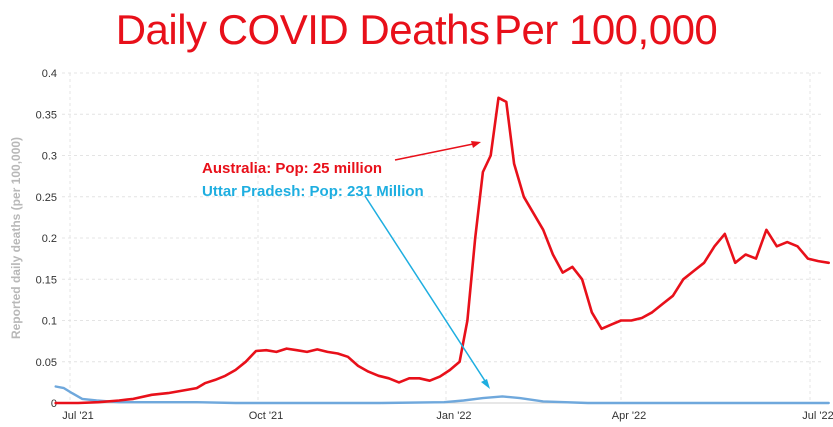 The width and height of the screenshot is (833, 427). Describe the element at coordinates (605, 29) in the screenshot. I see `chart-title-emphasis: Per 100,000` at that location.